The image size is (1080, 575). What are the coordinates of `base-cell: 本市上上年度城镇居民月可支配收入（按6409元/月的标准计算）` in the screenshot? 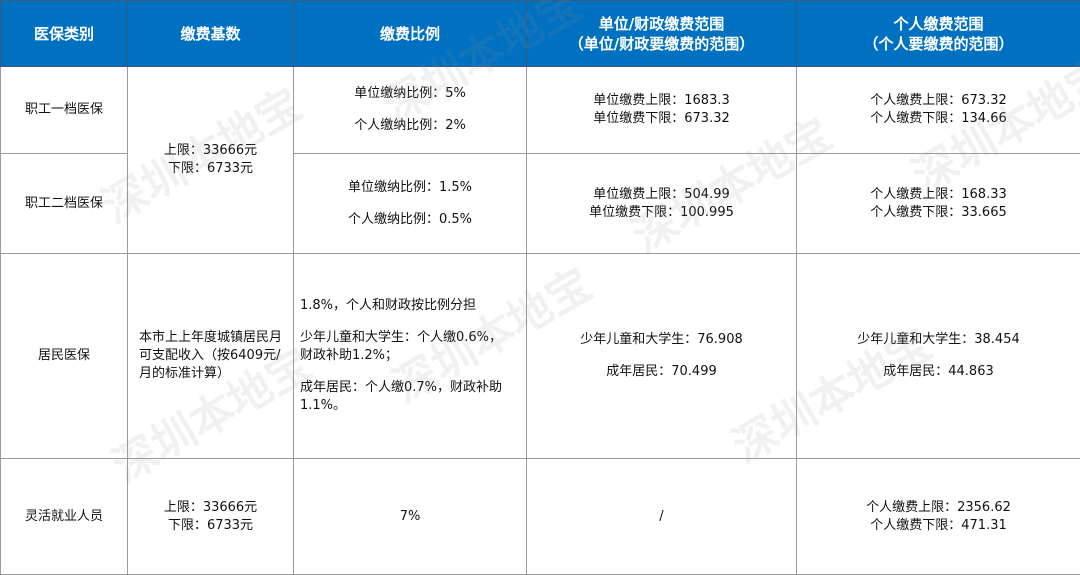 It's located at (211, 356).